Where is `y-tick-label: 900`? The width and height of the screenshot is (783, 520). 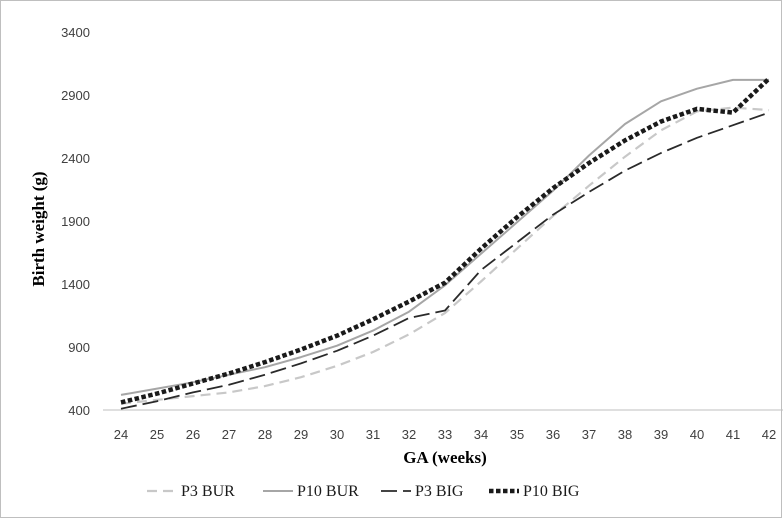
y-tick-label: 900 is located at coordinates (79, 347).